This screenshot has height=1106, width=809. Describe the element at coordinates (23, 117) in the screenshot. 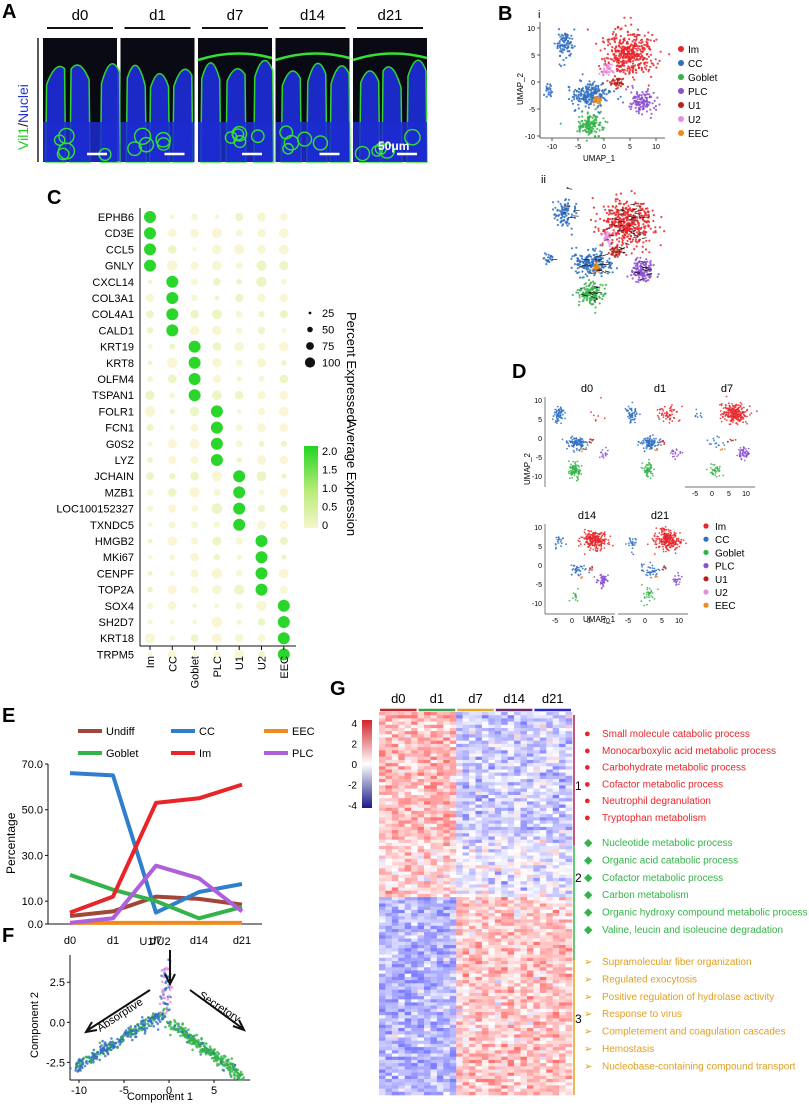

I see `panel-a-ylabel: Vil1/Nuclei` at that location.